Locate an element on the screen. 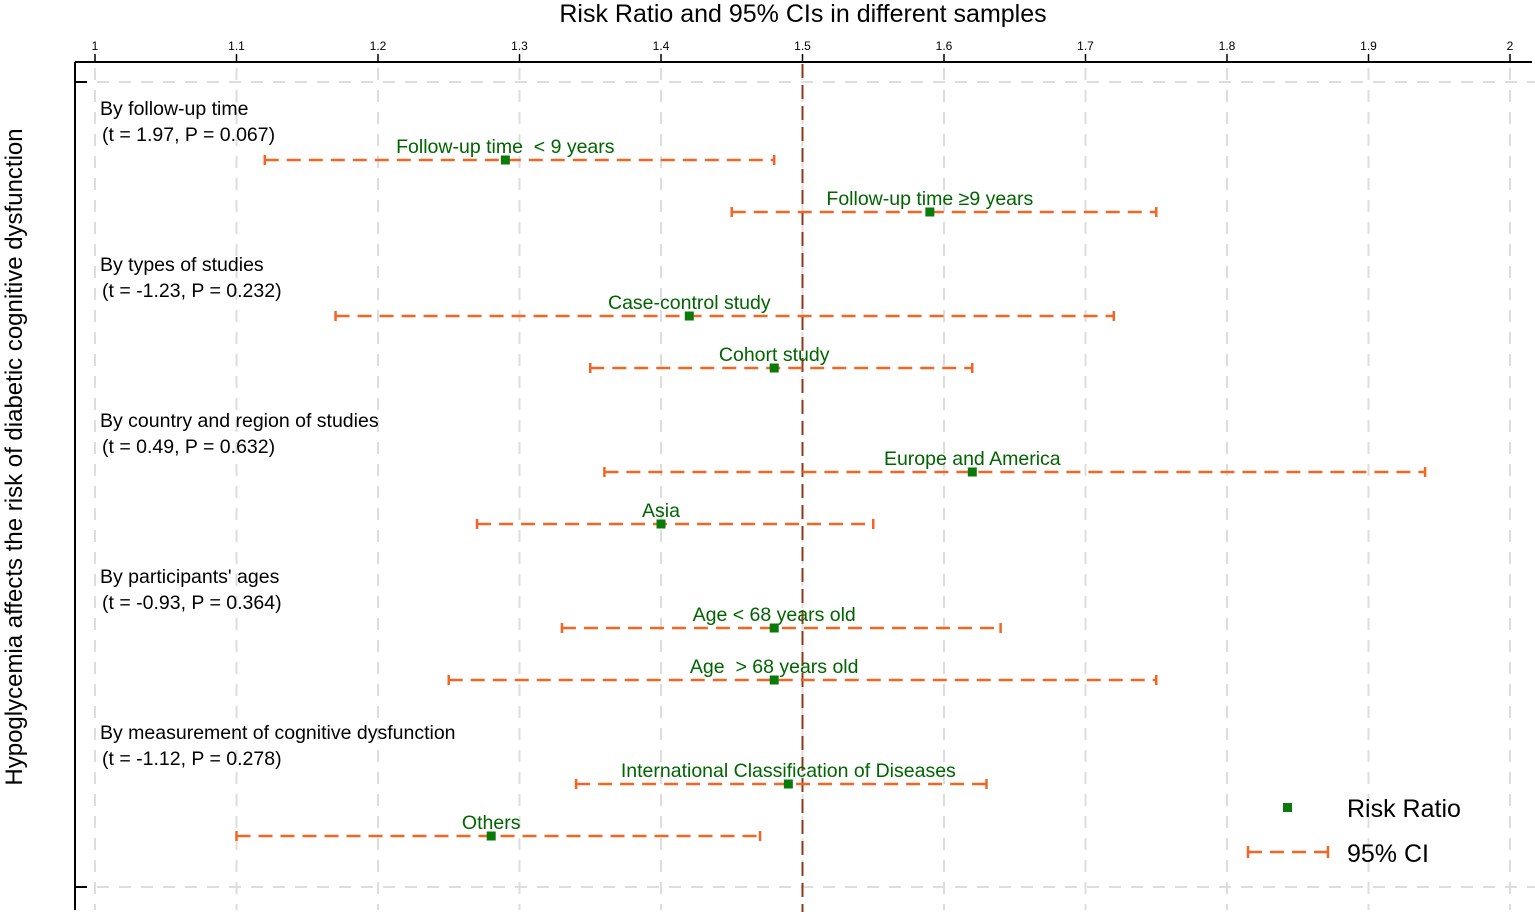 The width and height of the screenshot is (1535, 912). group-title: By participants' ages is located at coordinates (190, 577).